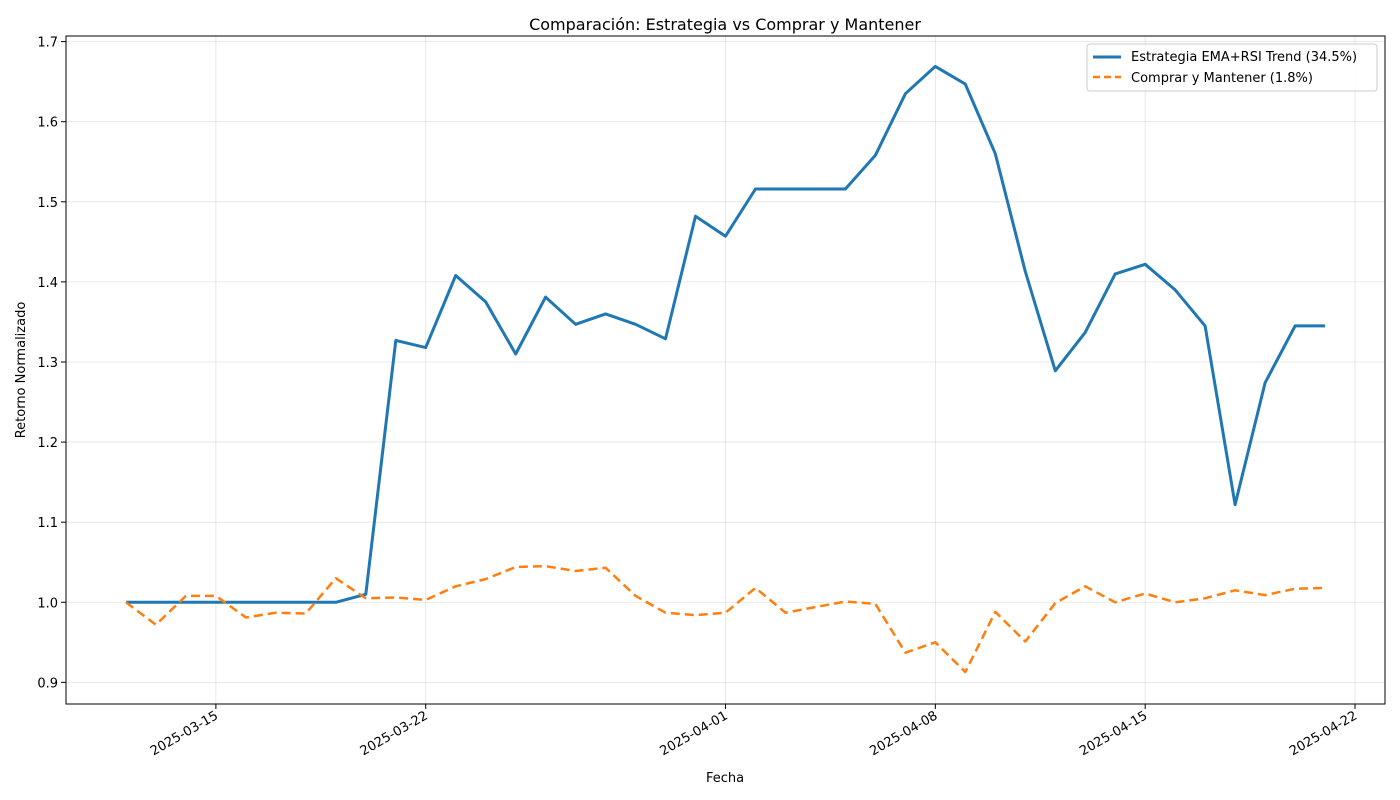  Describe the element at coordinates (47, 523) in the screenshot. I see `y-tick-label-2: 1.1` at that location.